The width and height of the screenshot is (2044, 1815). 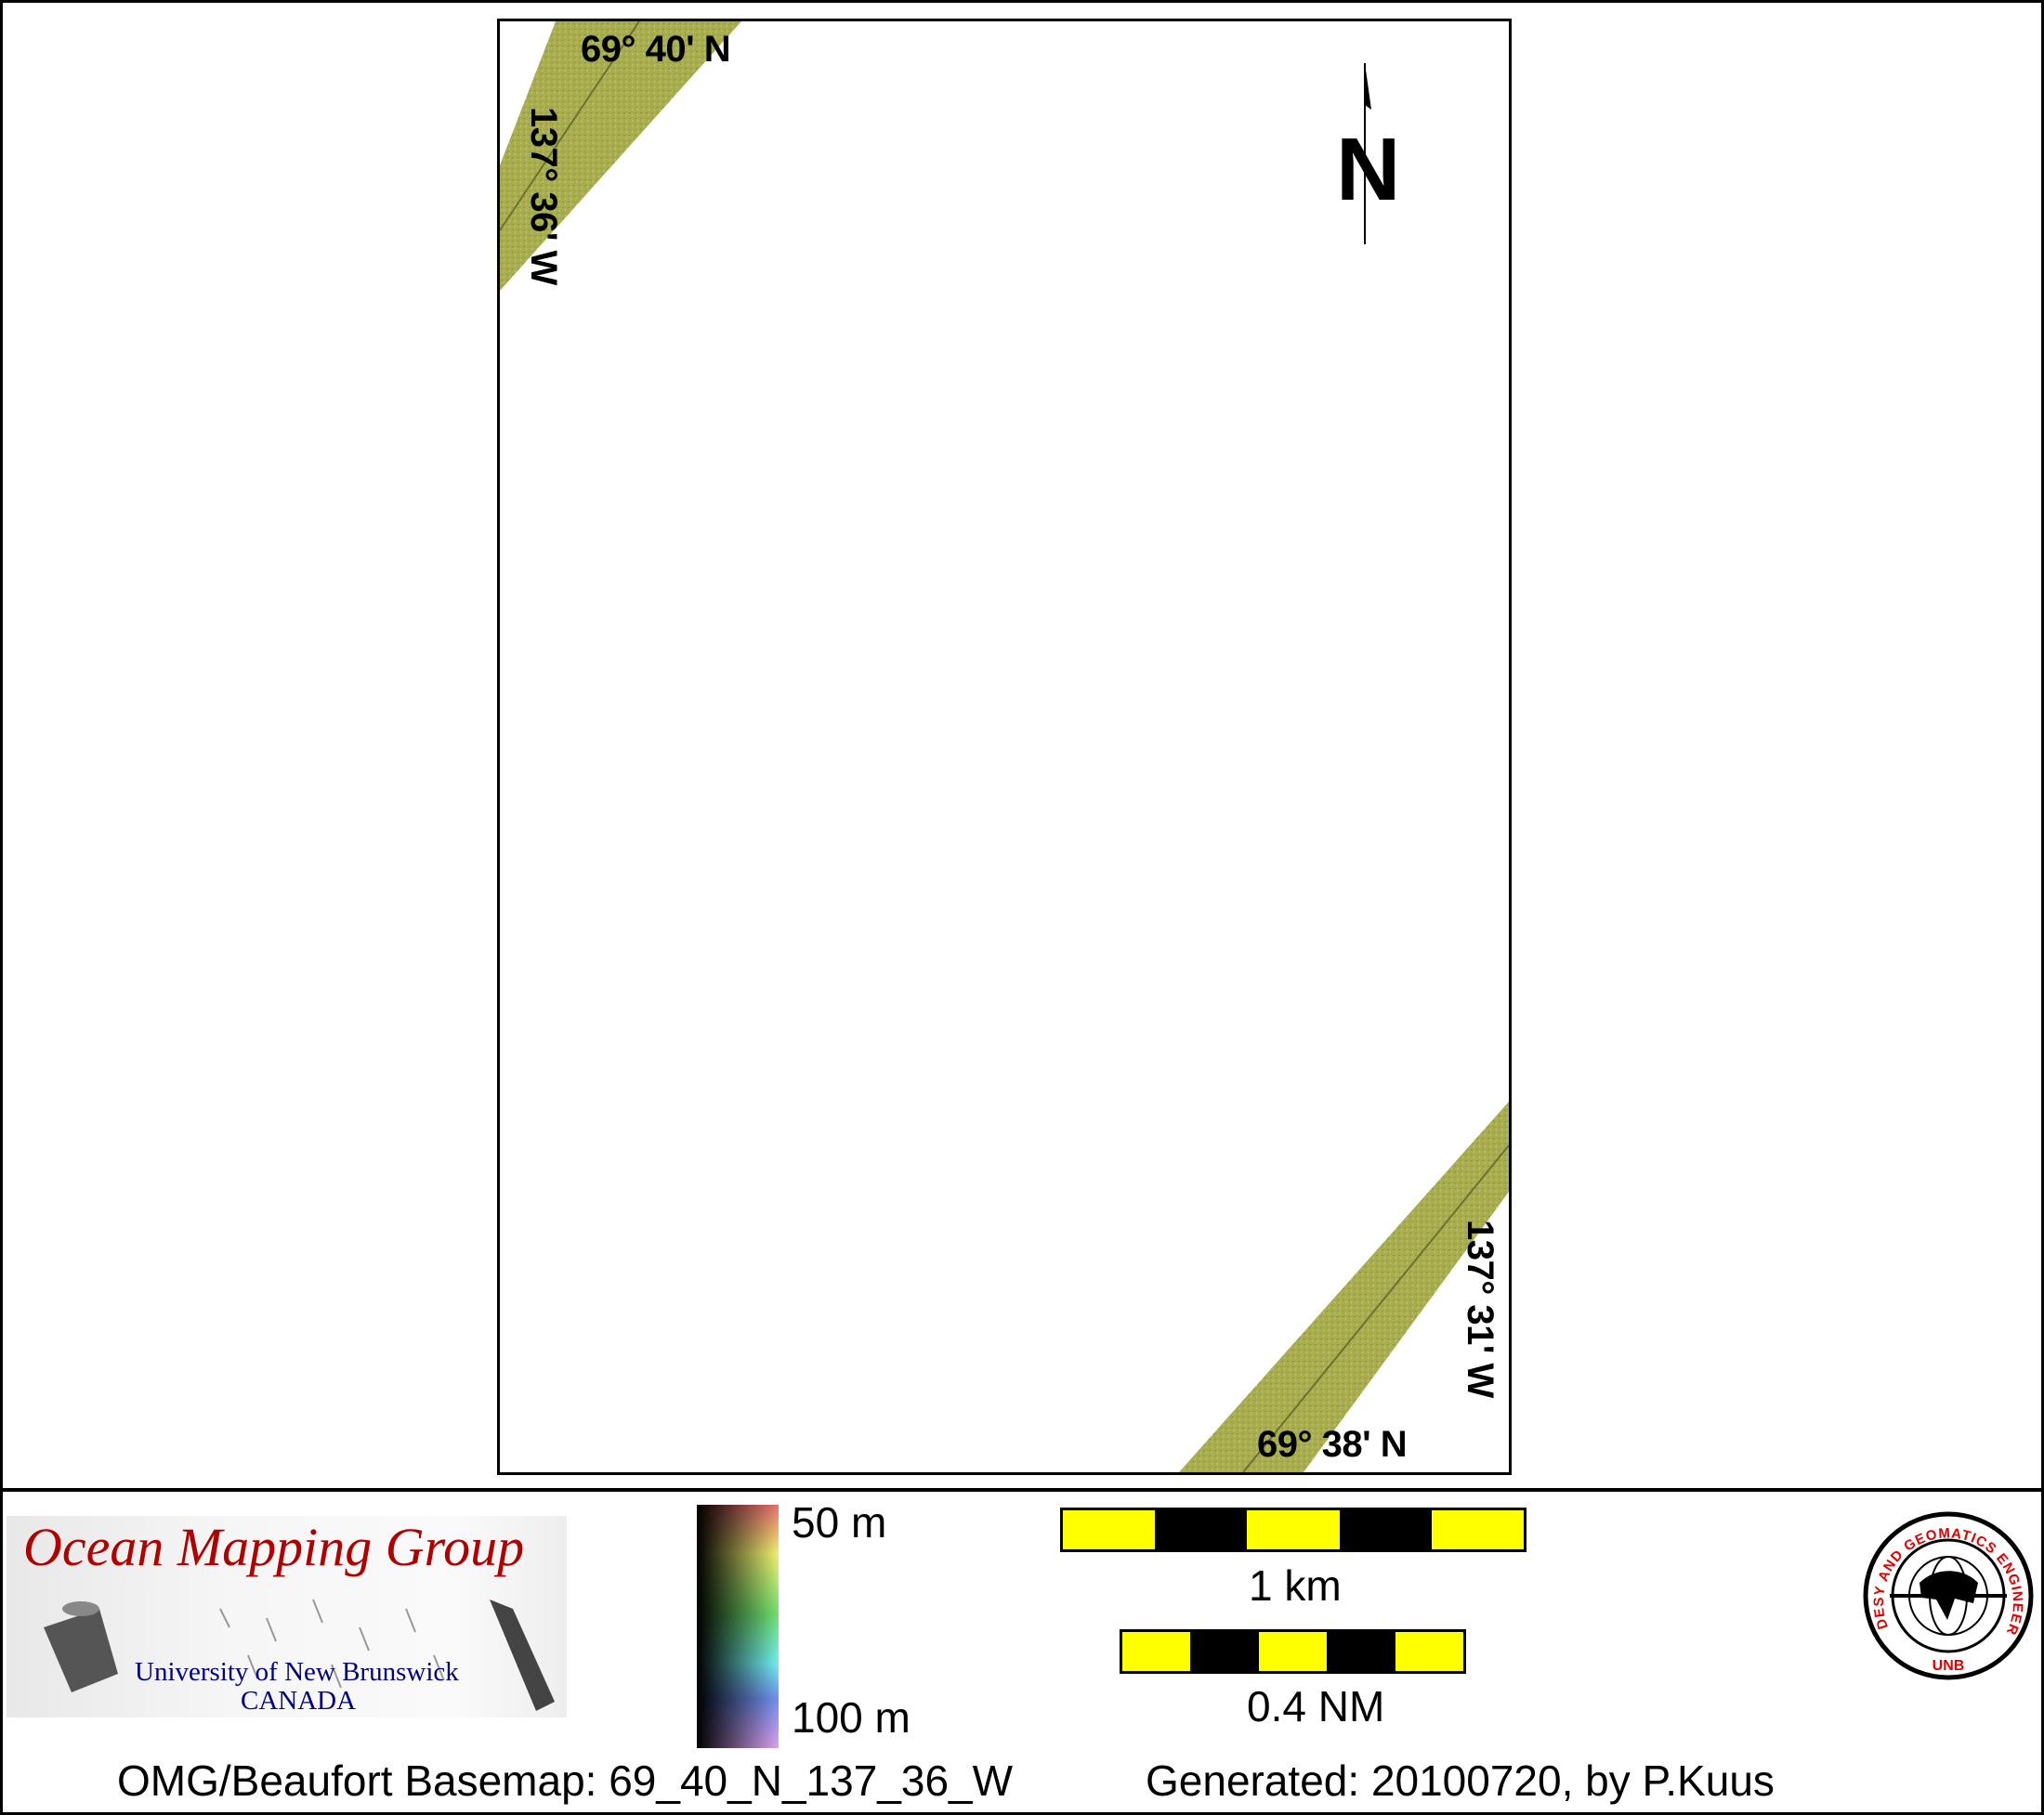 What do you see at coordinates (1022, 1490) in the screenshot?
I see `legend-divider` at bounding box center [1022, 1490].